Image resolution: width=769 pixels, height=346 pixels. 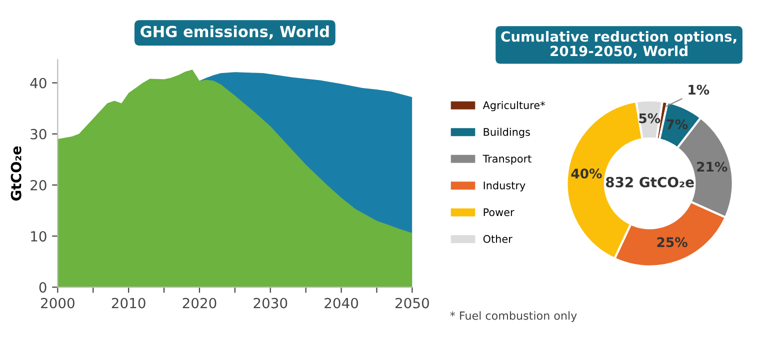 I want to click on x-tick-label: 2030, so click(x=271, y=303).